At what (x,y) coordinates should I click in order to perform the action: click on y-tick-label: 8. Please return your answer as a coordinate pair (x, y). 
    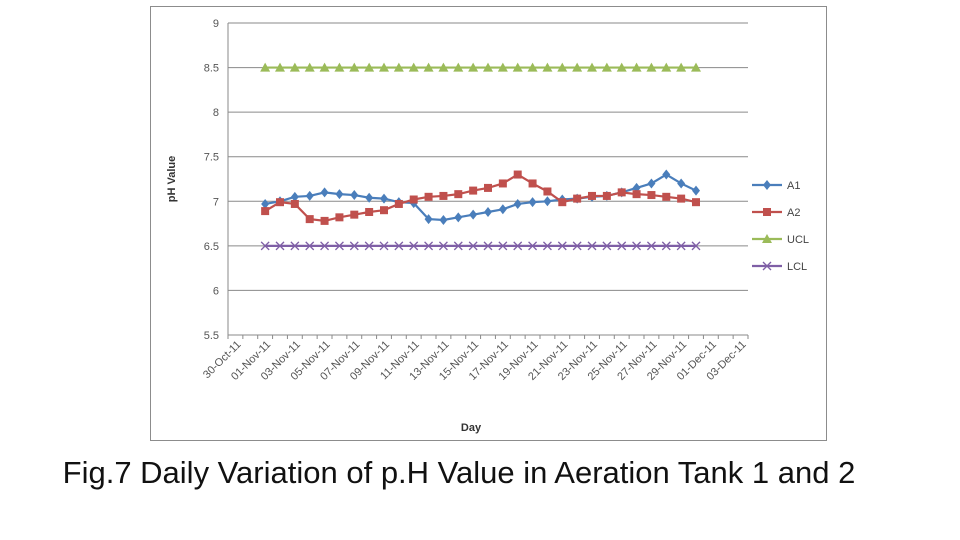
    Looking at the image, I should click on (216, 113).